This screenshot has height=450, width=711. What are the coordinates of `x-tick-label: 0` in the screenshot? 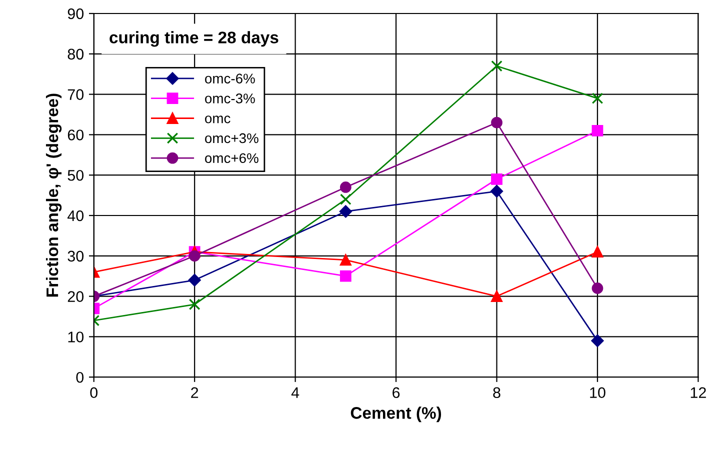 It's located at (94, 392).